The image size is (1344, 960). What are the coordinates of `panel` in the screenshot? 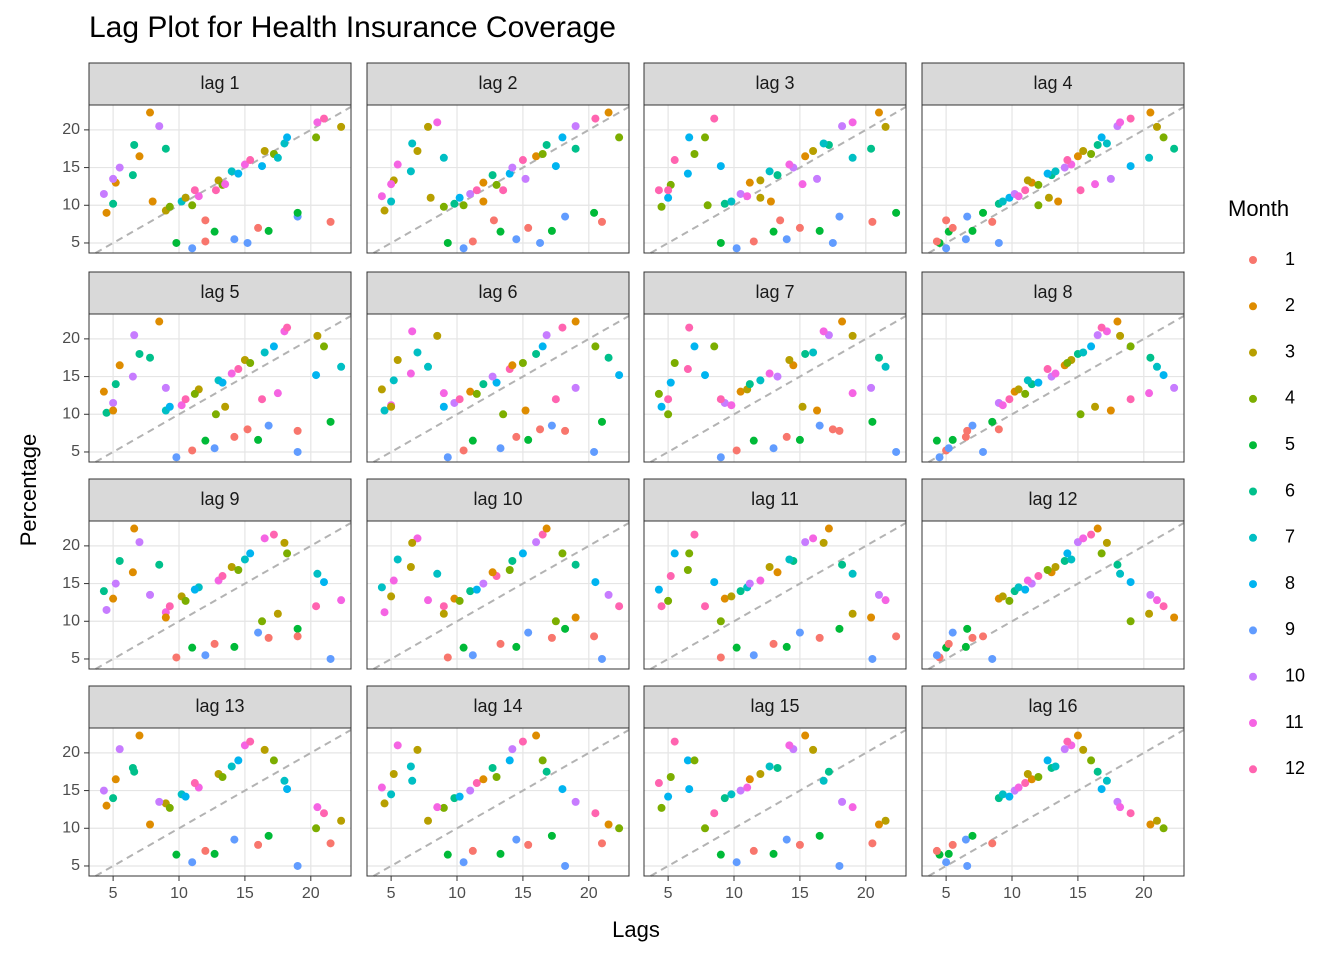 It's located at (1053, 179).